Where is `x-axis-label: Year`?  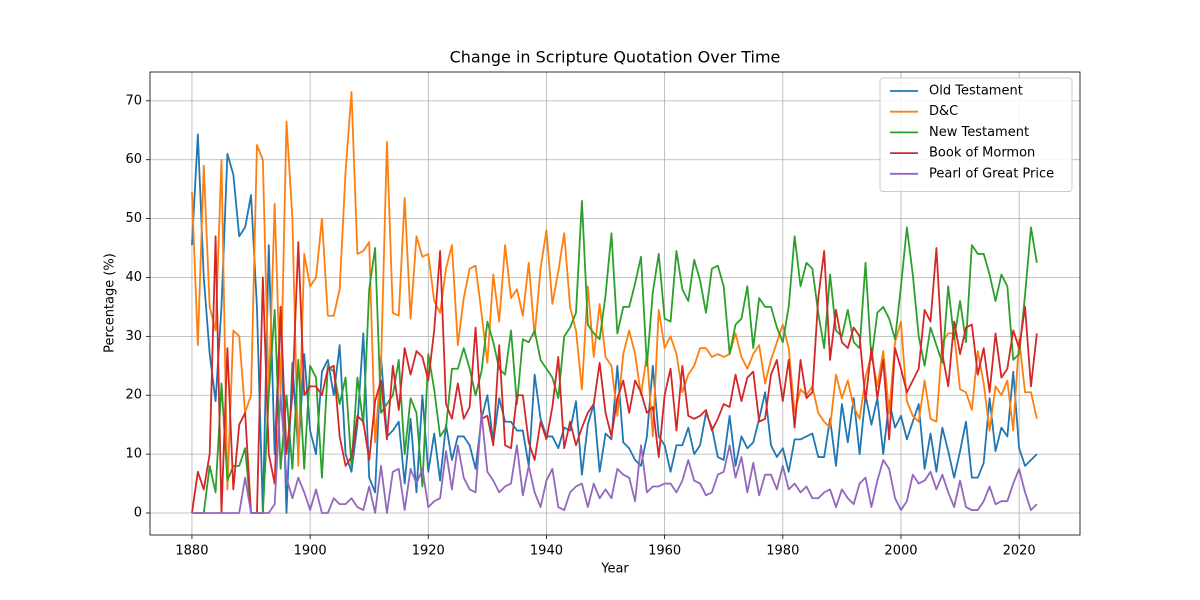
x-axis-label: Year is located at coordinates (614, 569).